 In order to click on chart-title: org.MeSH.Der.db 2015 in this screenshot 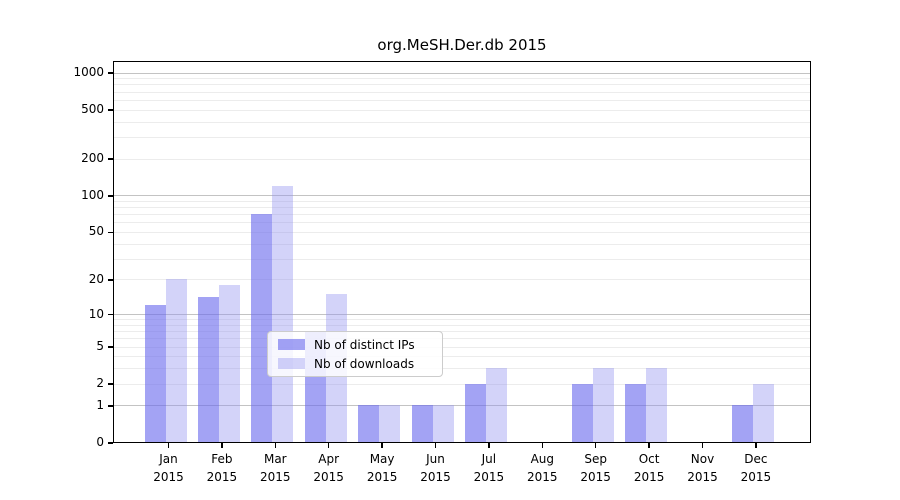, I will do `click(462, 45)`.